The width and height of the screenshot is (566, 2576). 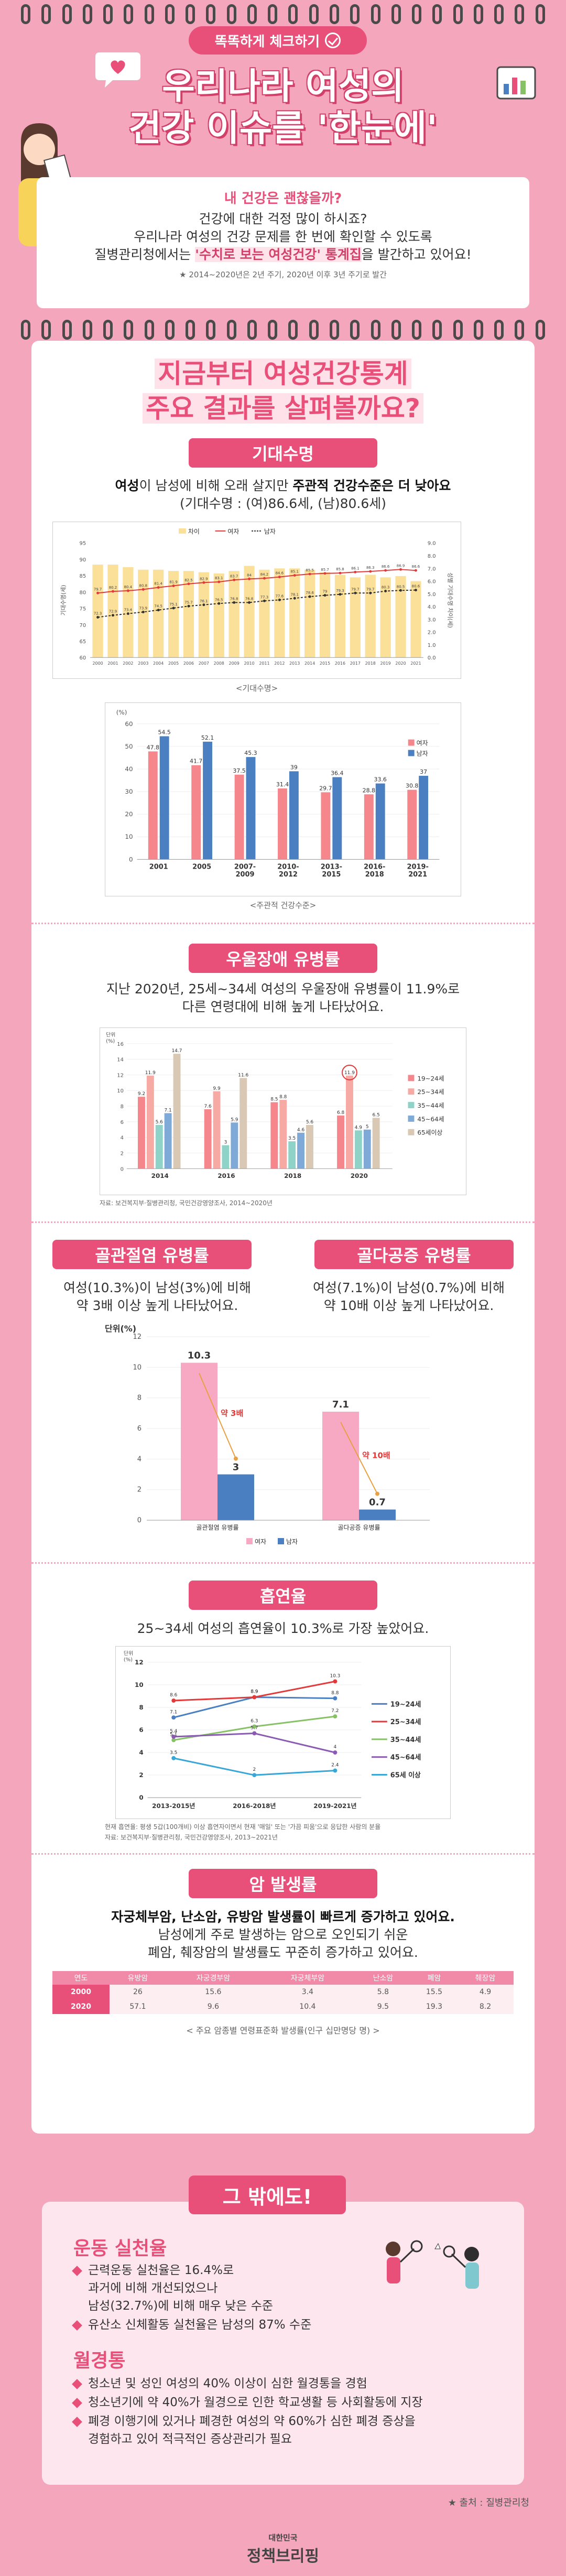 I want to click on legend-label: 25~34세, so click(x=430, y=1092).